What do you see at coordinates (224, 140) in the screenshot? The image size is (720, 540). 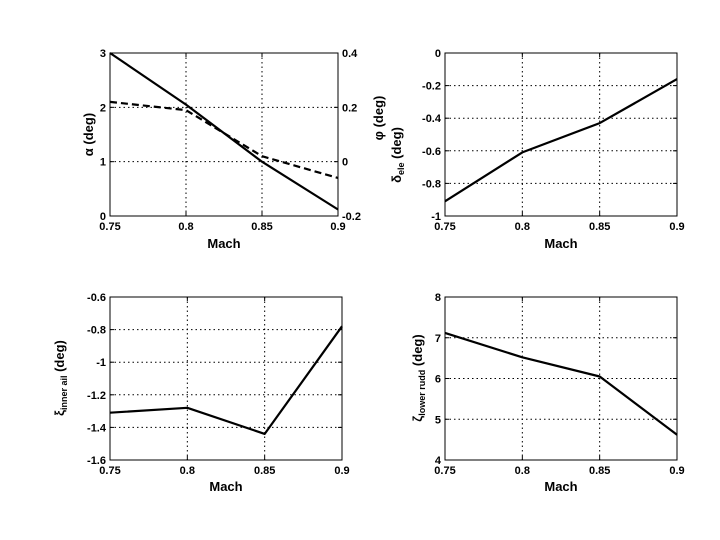 I see `series-line-dashed` at bounding box center [224, 140].